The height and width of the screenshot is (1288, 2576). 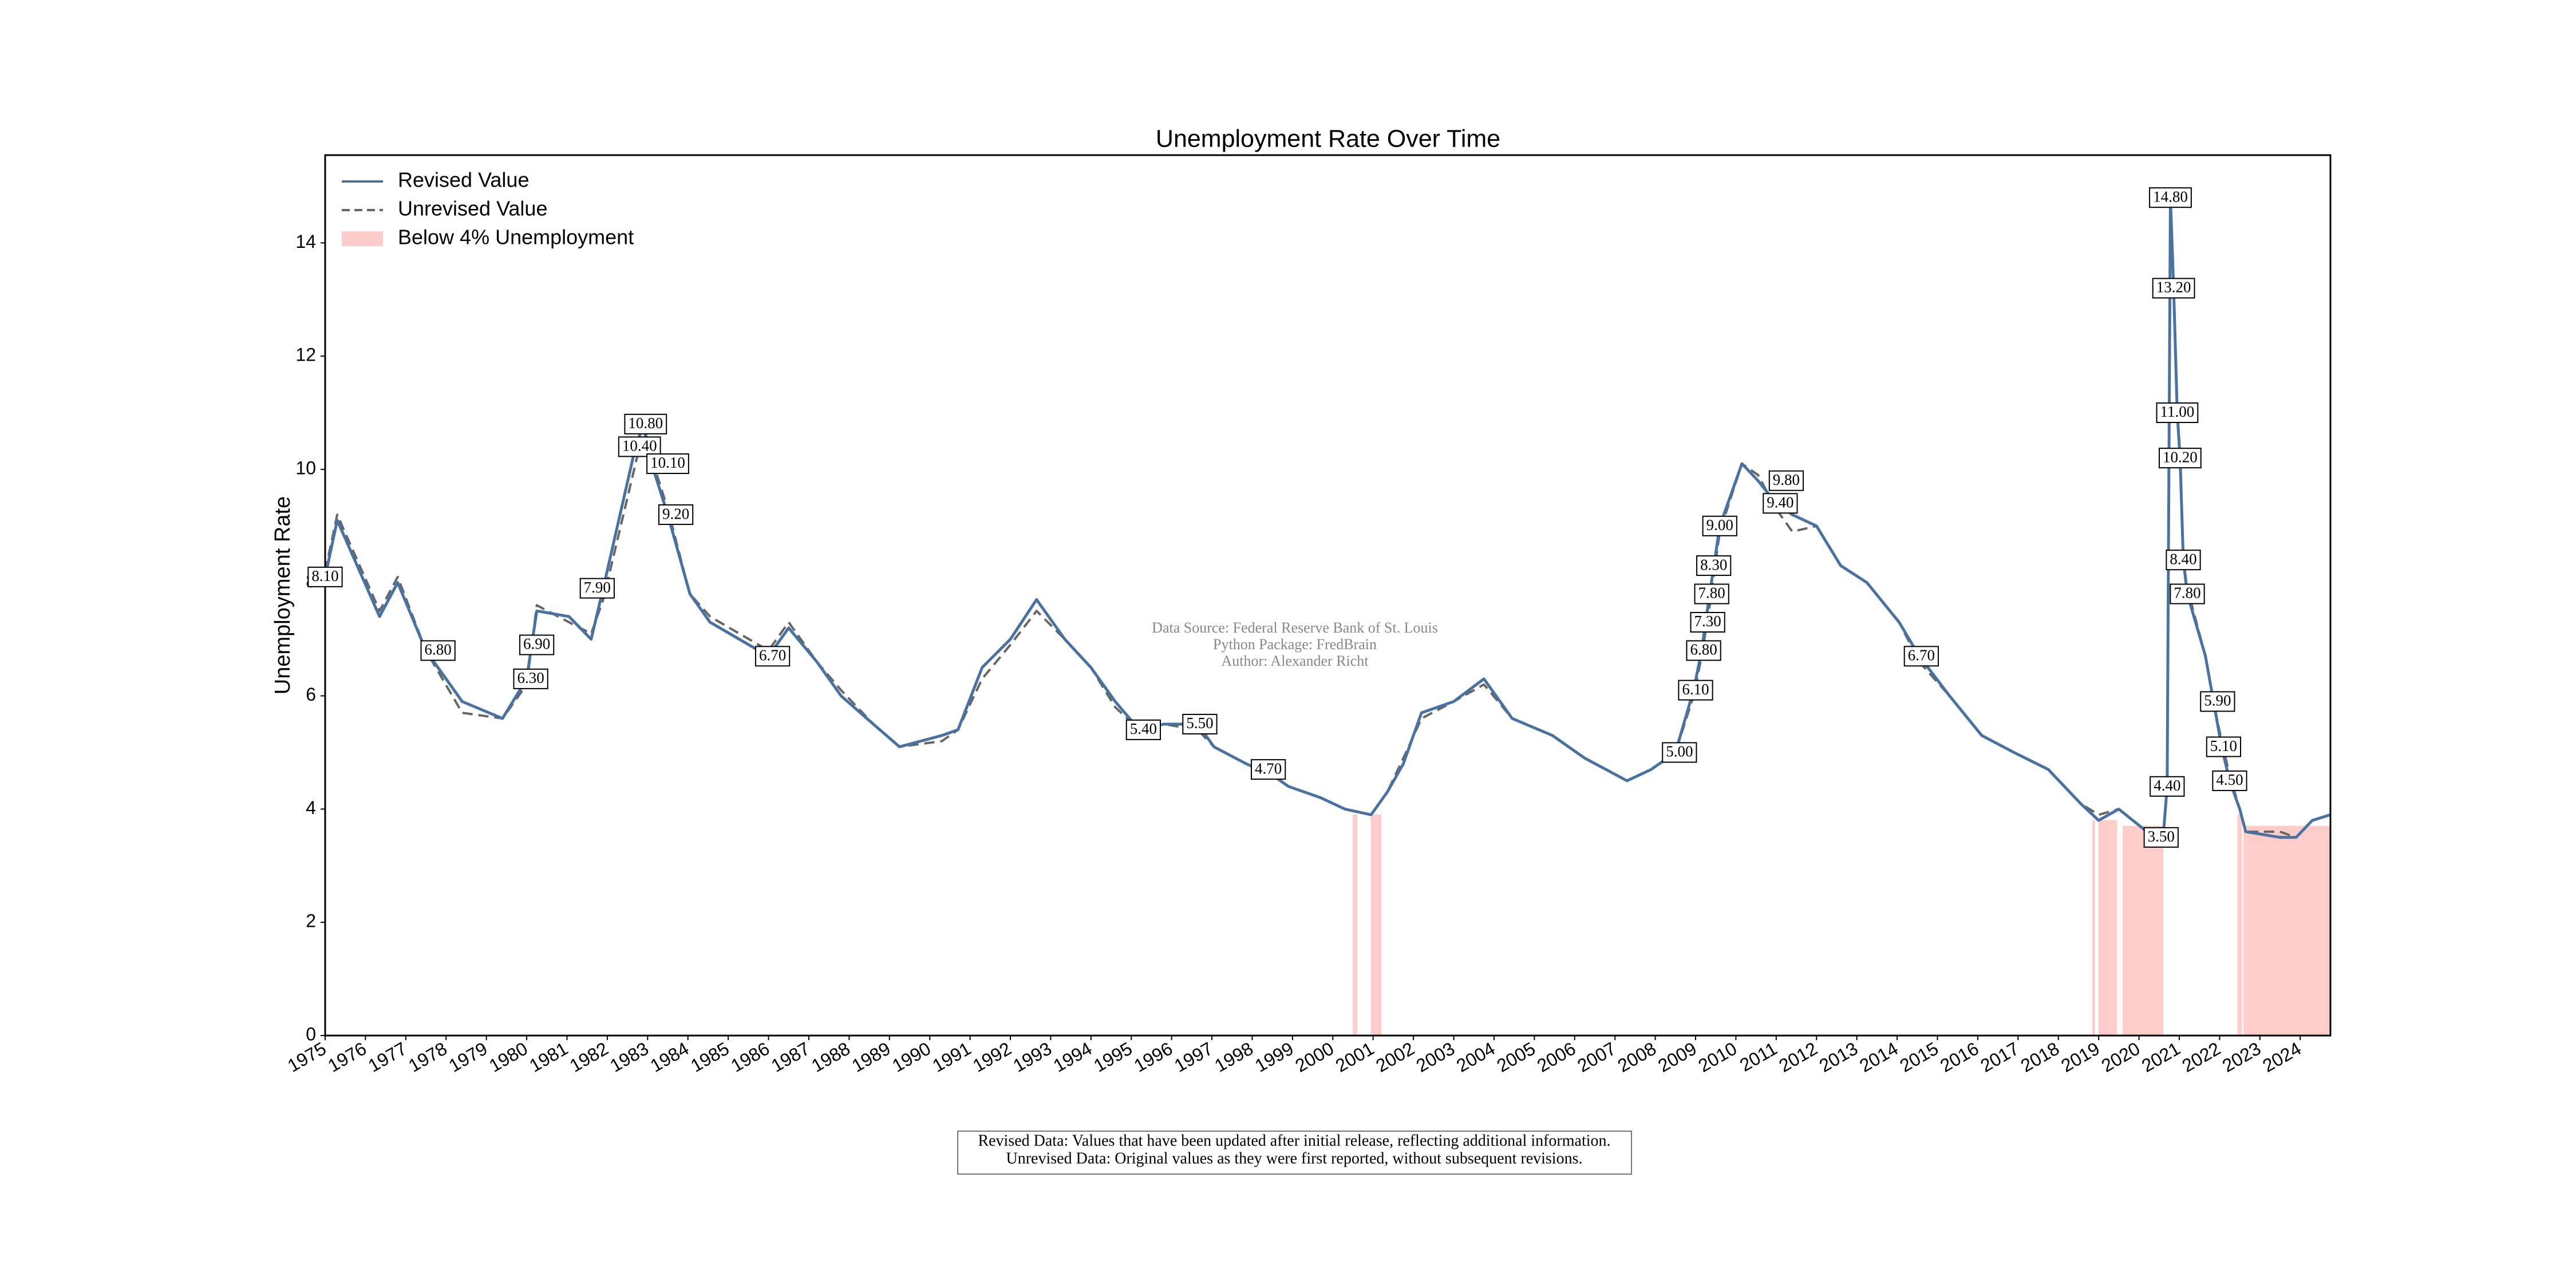 What do you see at coordinates (629, 1057) in the screenshot?
I see `x-tick-label: 1983` at bounding box center [629, 1057].